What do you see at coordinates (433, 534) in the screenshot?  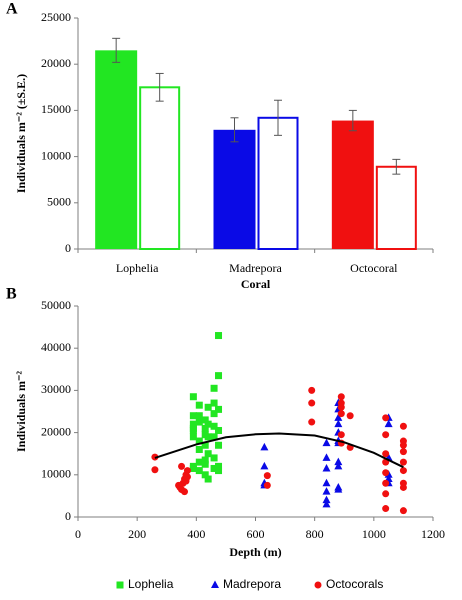 I see `x-tick-label: 1200` at bounding box center [433, 534].